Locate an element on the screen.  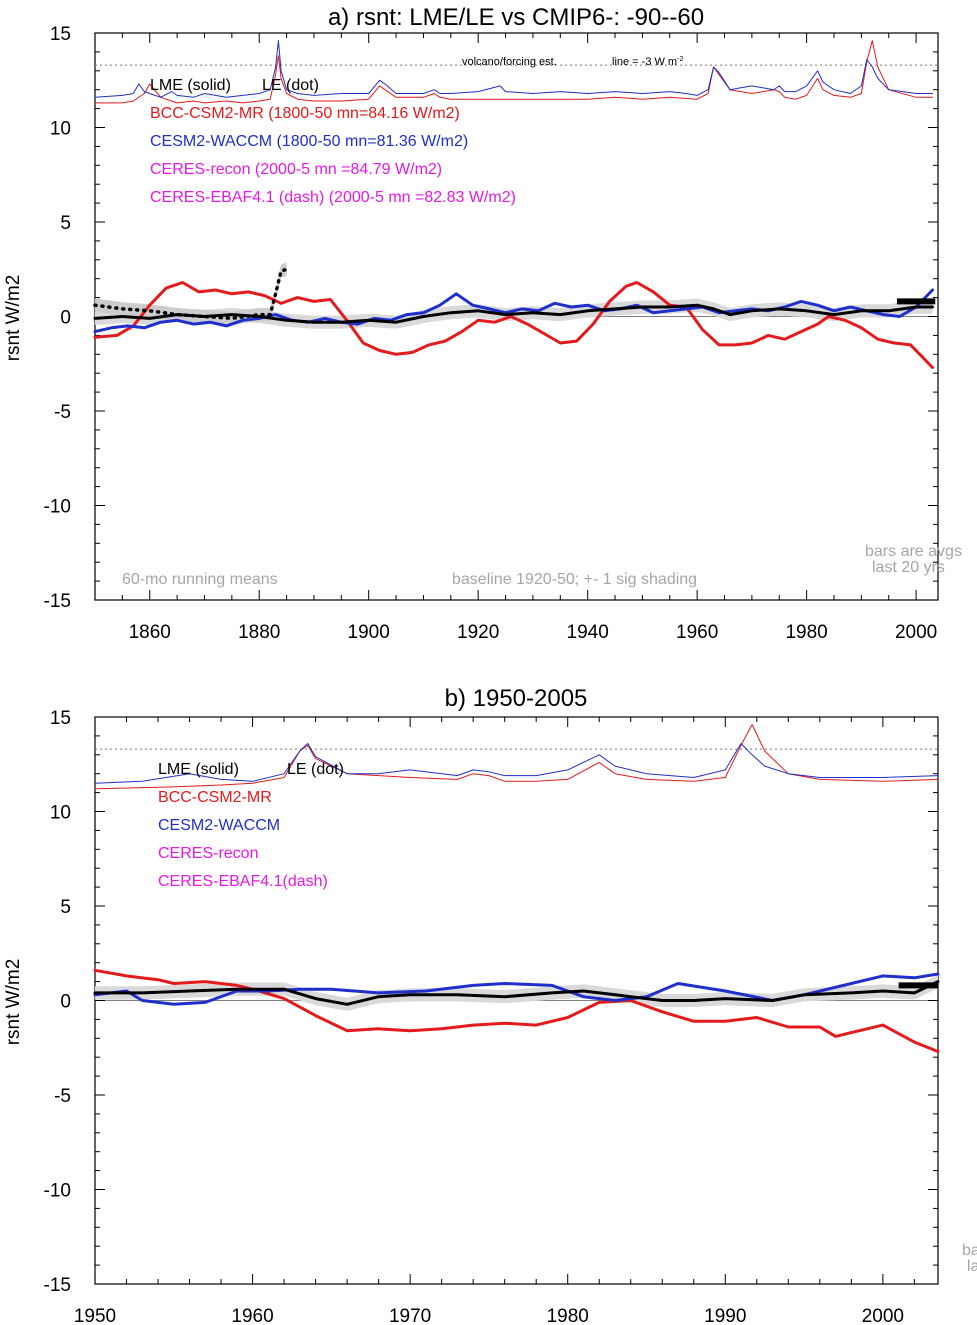
panel-a-series-volcano-bcc is located at coordinates (513, 72).